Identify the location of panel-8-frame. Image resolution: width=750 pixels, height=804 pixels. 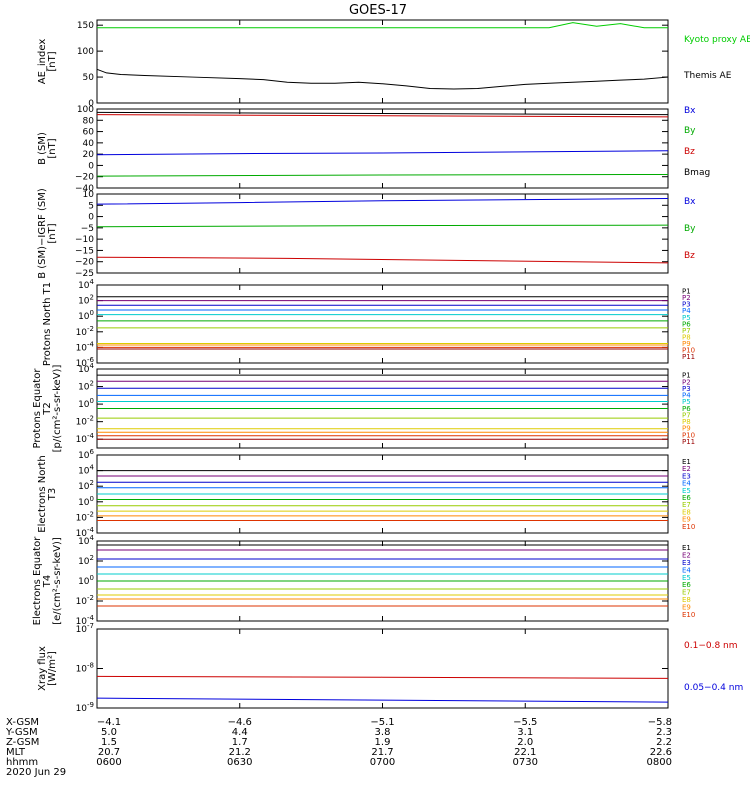
(382, 668).